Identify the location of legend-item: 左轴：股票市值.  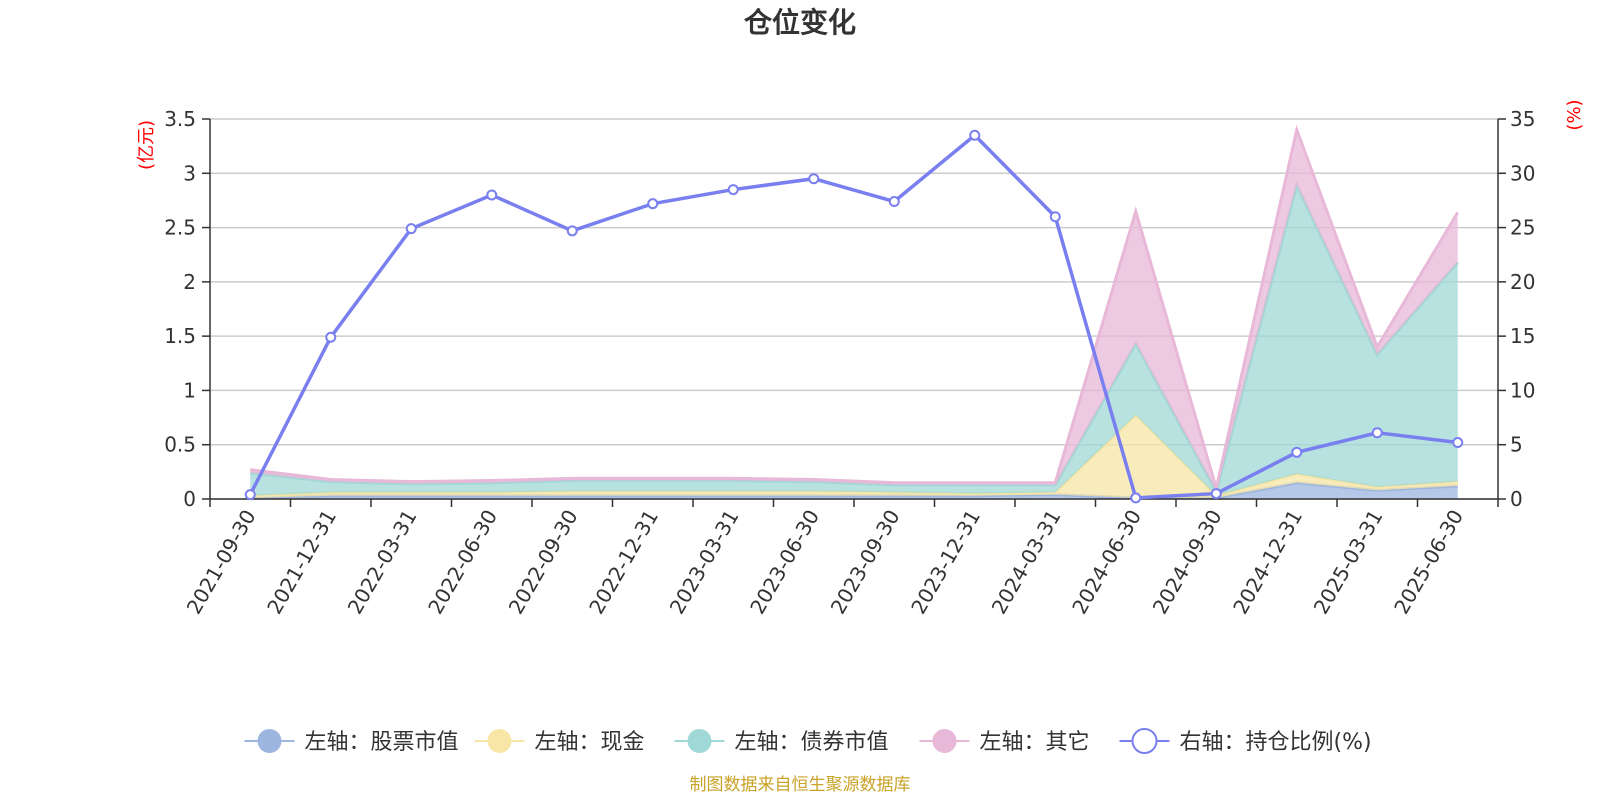
(351, 742).